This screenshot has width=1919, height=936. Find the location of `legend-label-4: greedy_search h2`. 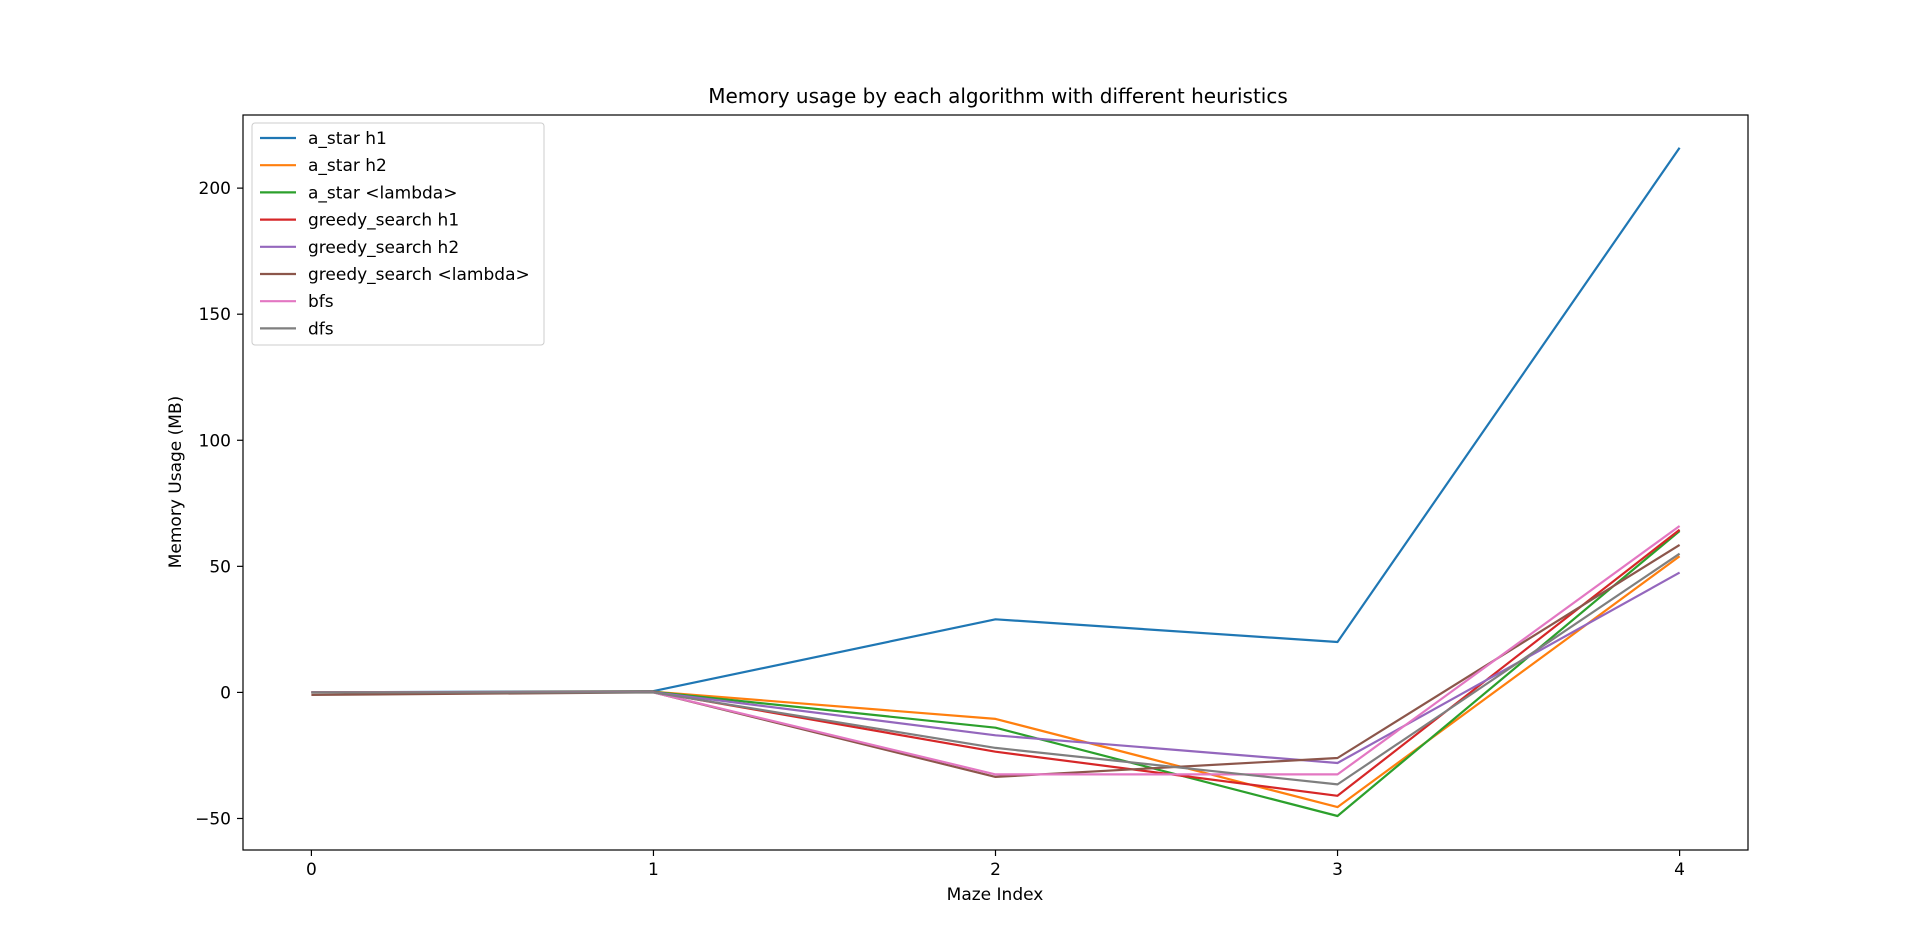

legend-label-4: greedy_search h2 is located at coordinates (383, 248).